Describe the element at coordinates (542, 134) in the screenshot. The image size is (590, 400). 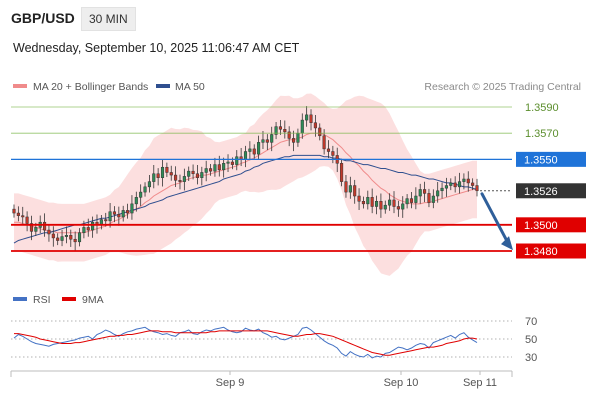
I see `level-label: 1.3570` at that location.